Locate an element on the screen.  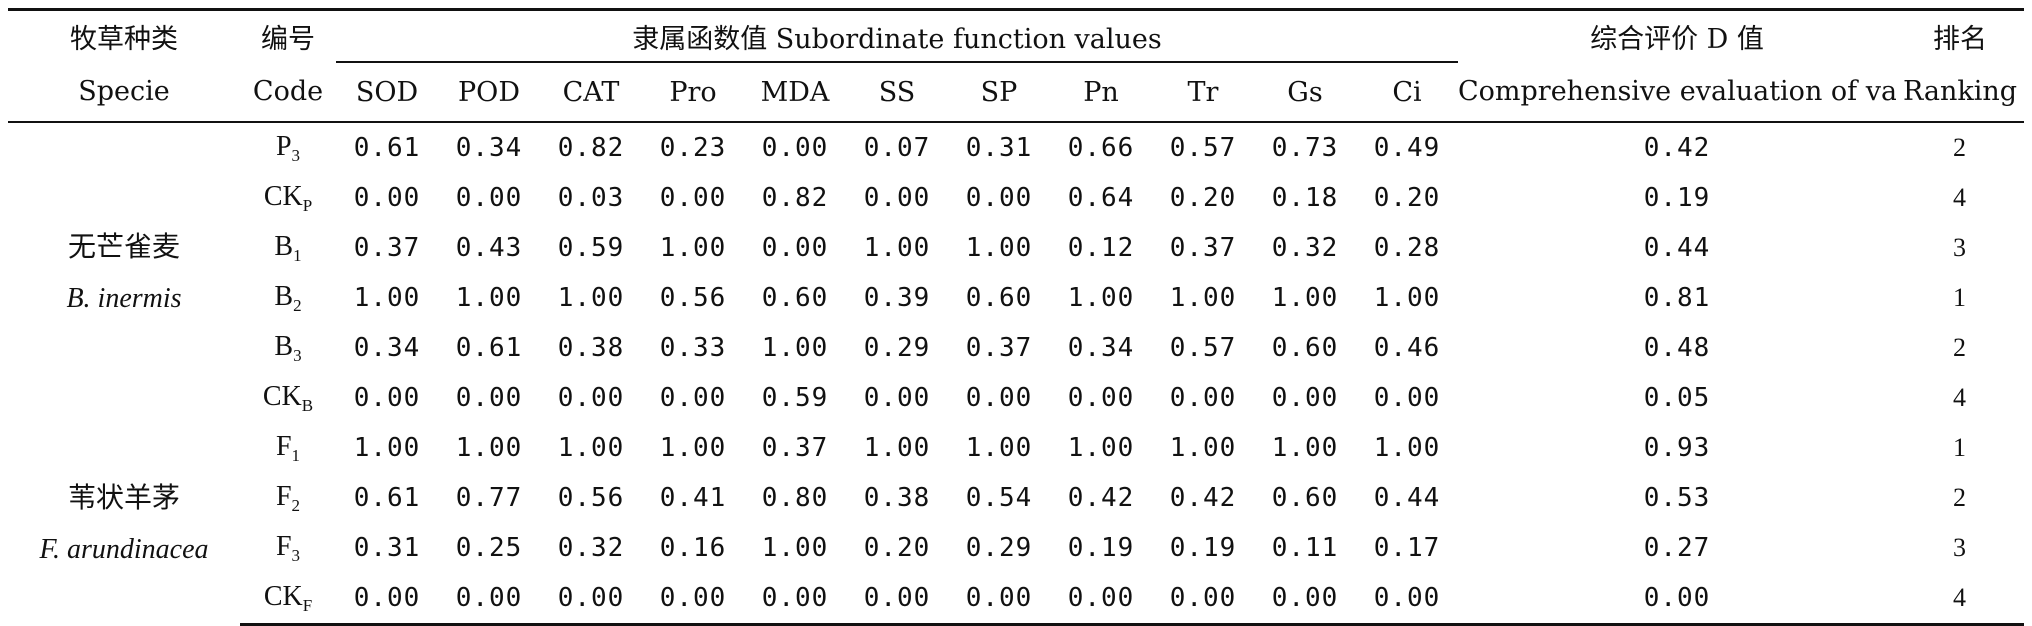
code-cell: F1 is located at coordinates (288, 448).